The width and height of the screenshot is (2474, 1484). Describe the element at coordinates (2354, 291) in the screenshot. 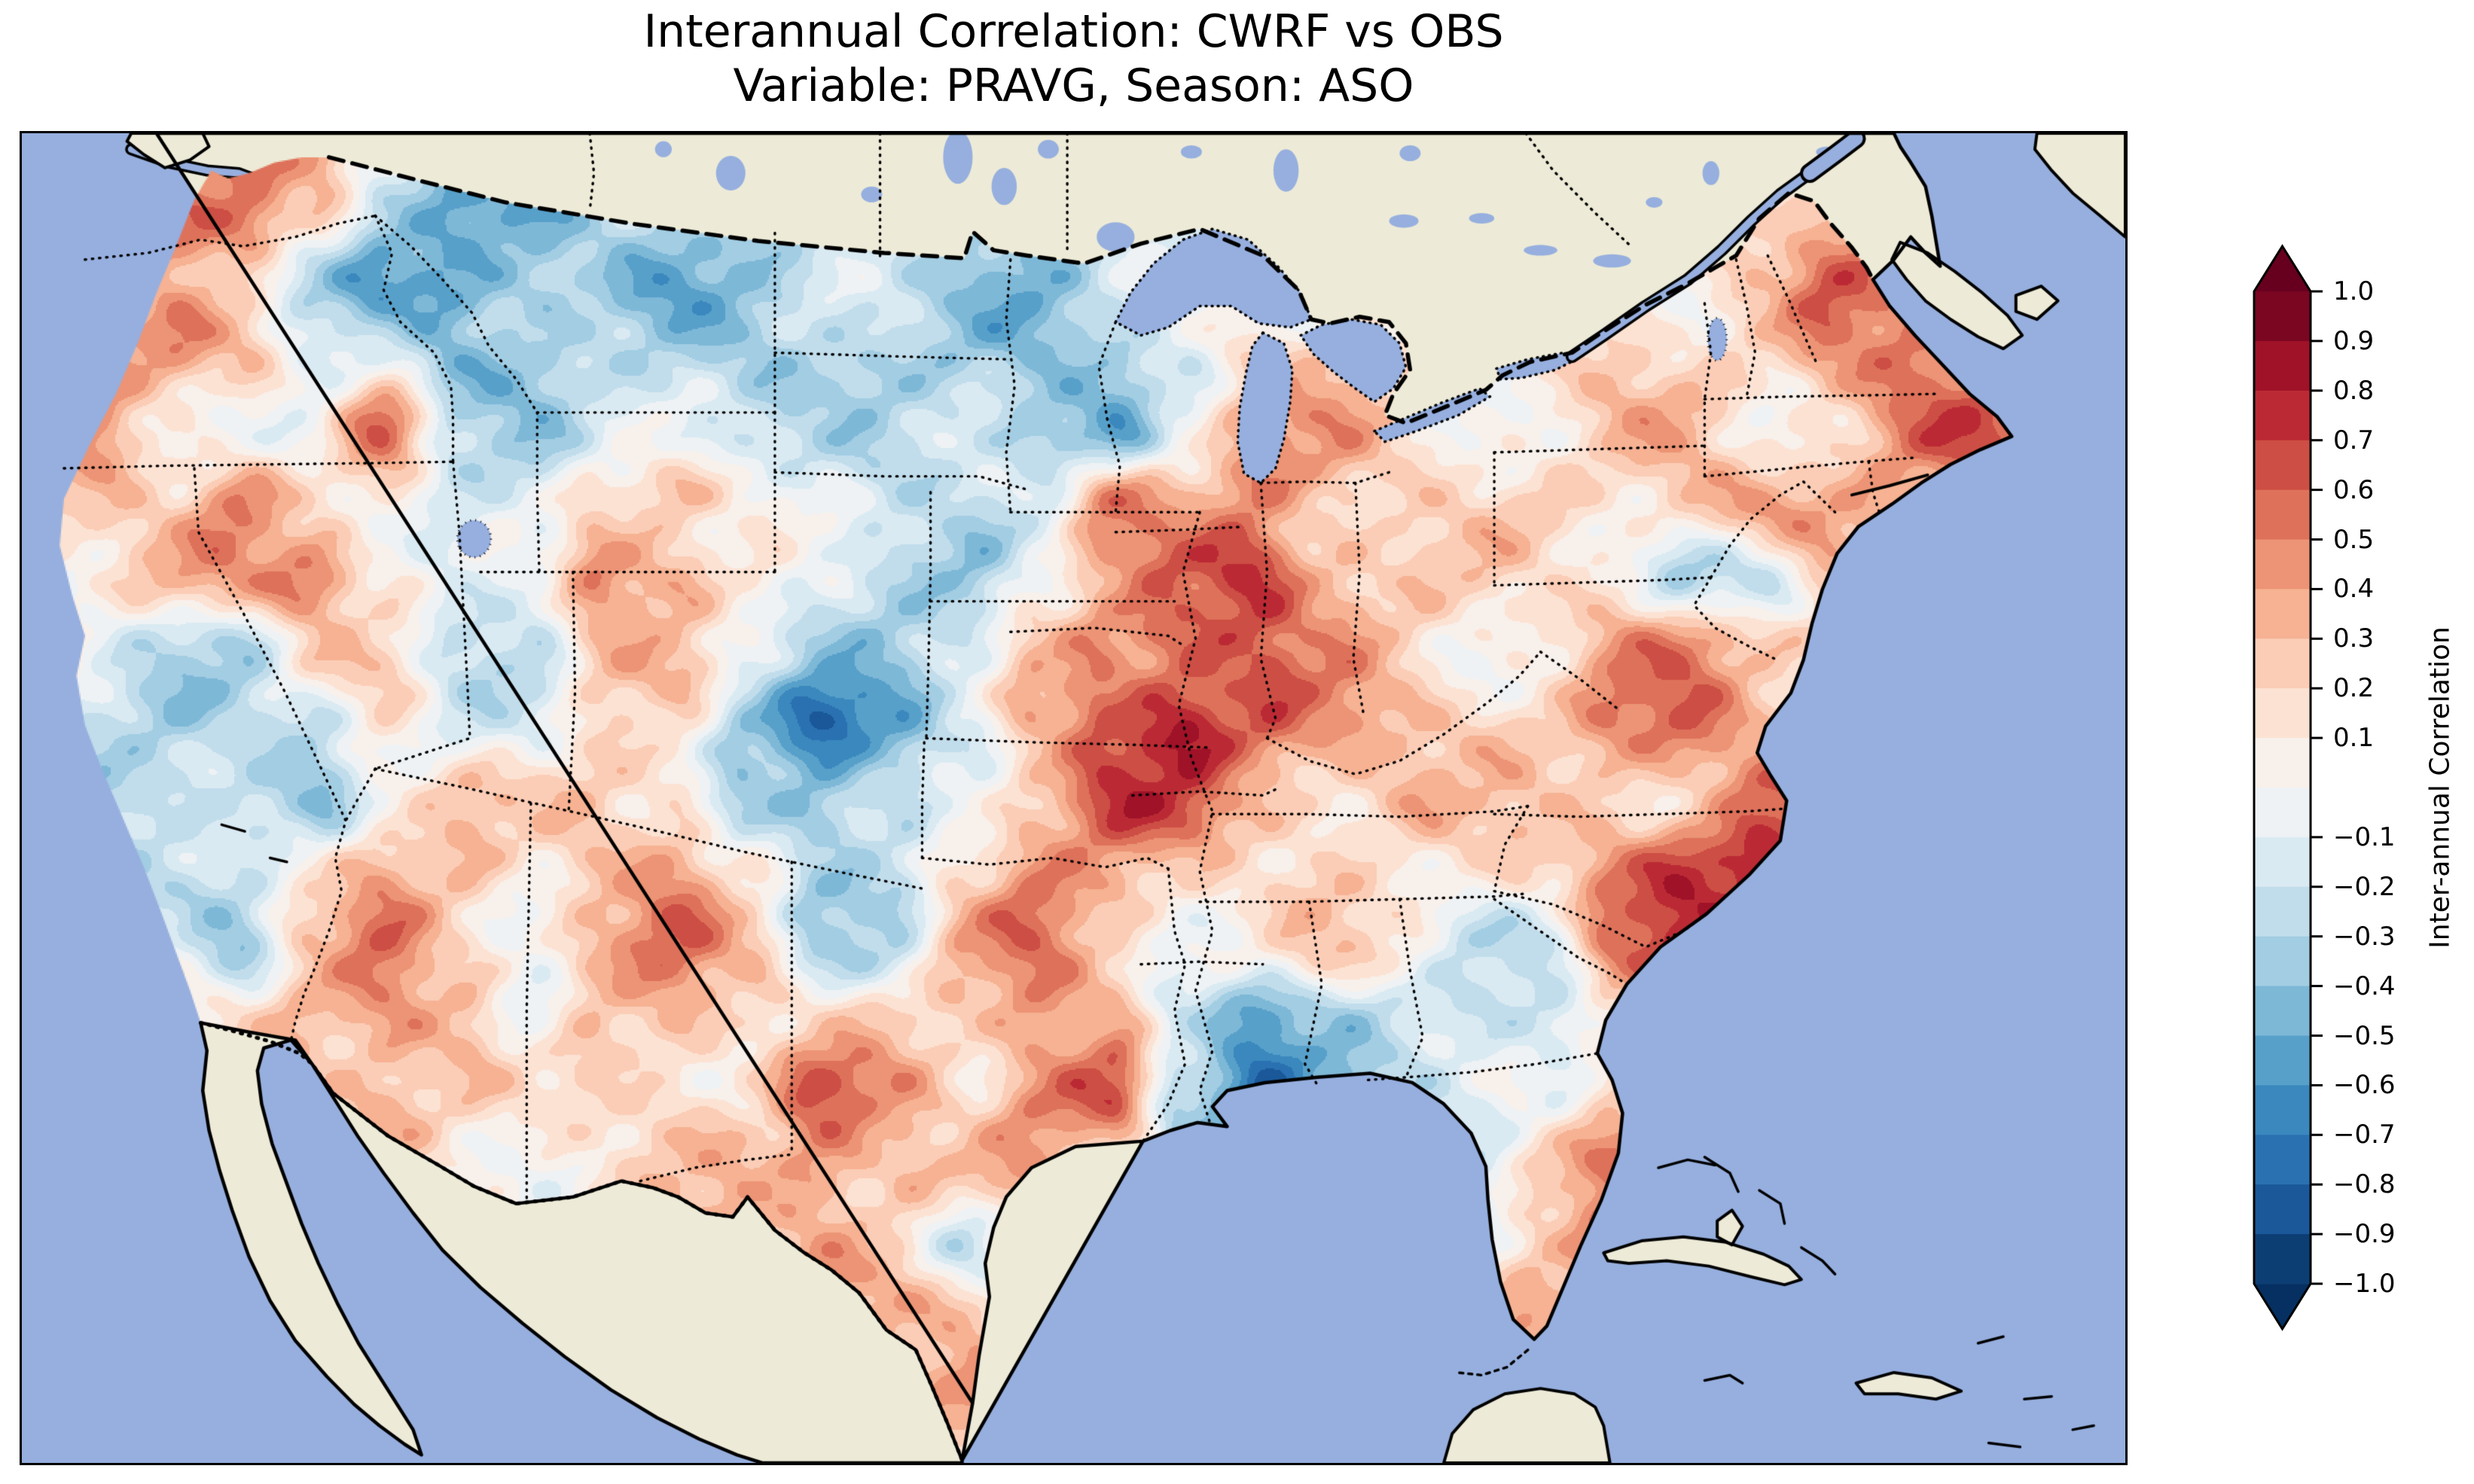

I see `colorbar-tick-label: 1.0` at that location.